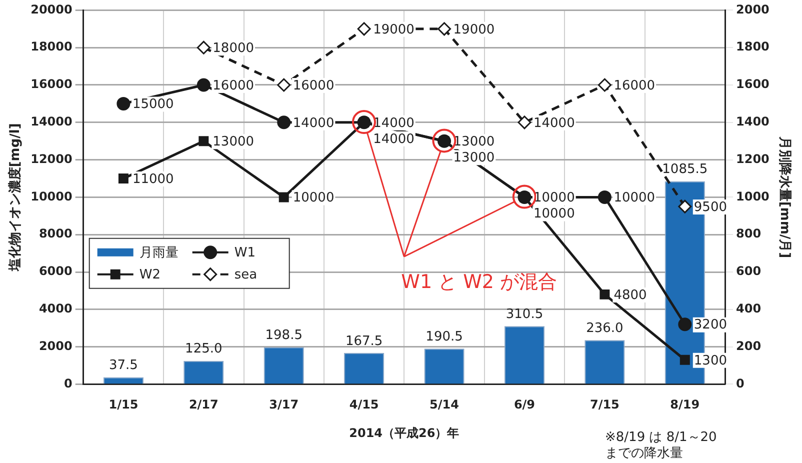 Image resolution: width=802 pixels, height=463 pixels. What do you see at coordinates (51, 84) in the screenshot?
I see `y-tick-label: 16000` at bounding box center [51, 84].